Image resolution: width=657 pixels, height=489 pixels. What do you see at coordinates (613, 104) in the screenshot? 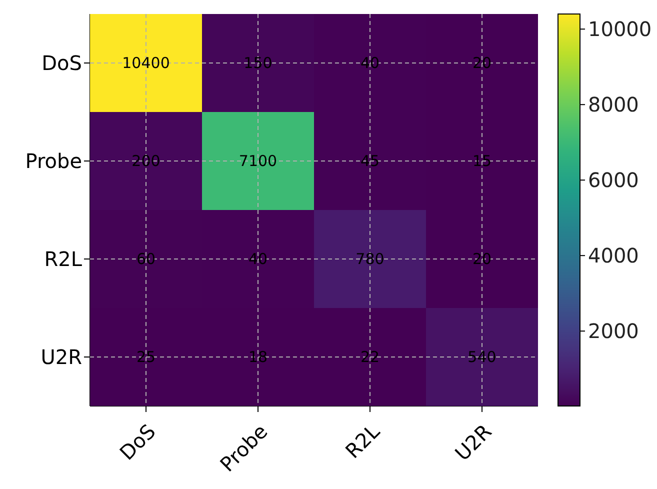
I see `color-bar-label: 8000` at bounding box center [613, 104].